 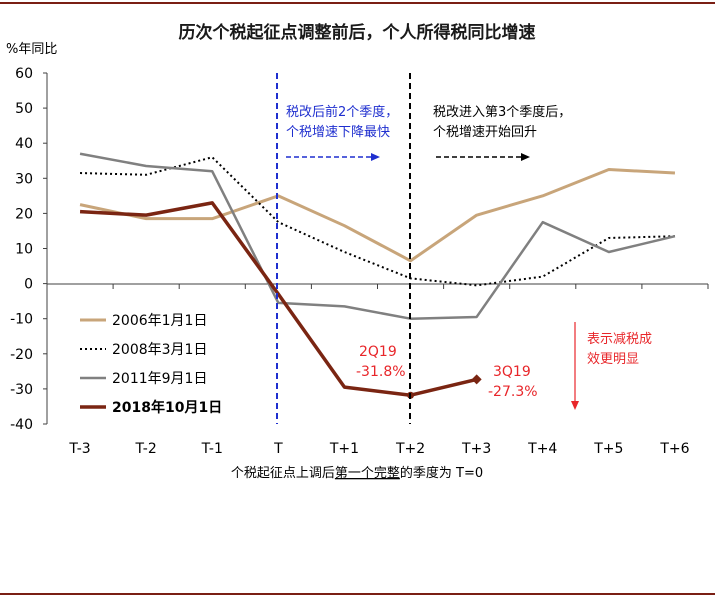 I want to click on q2-label-period: 2Q19, so click(x=378, y=352).